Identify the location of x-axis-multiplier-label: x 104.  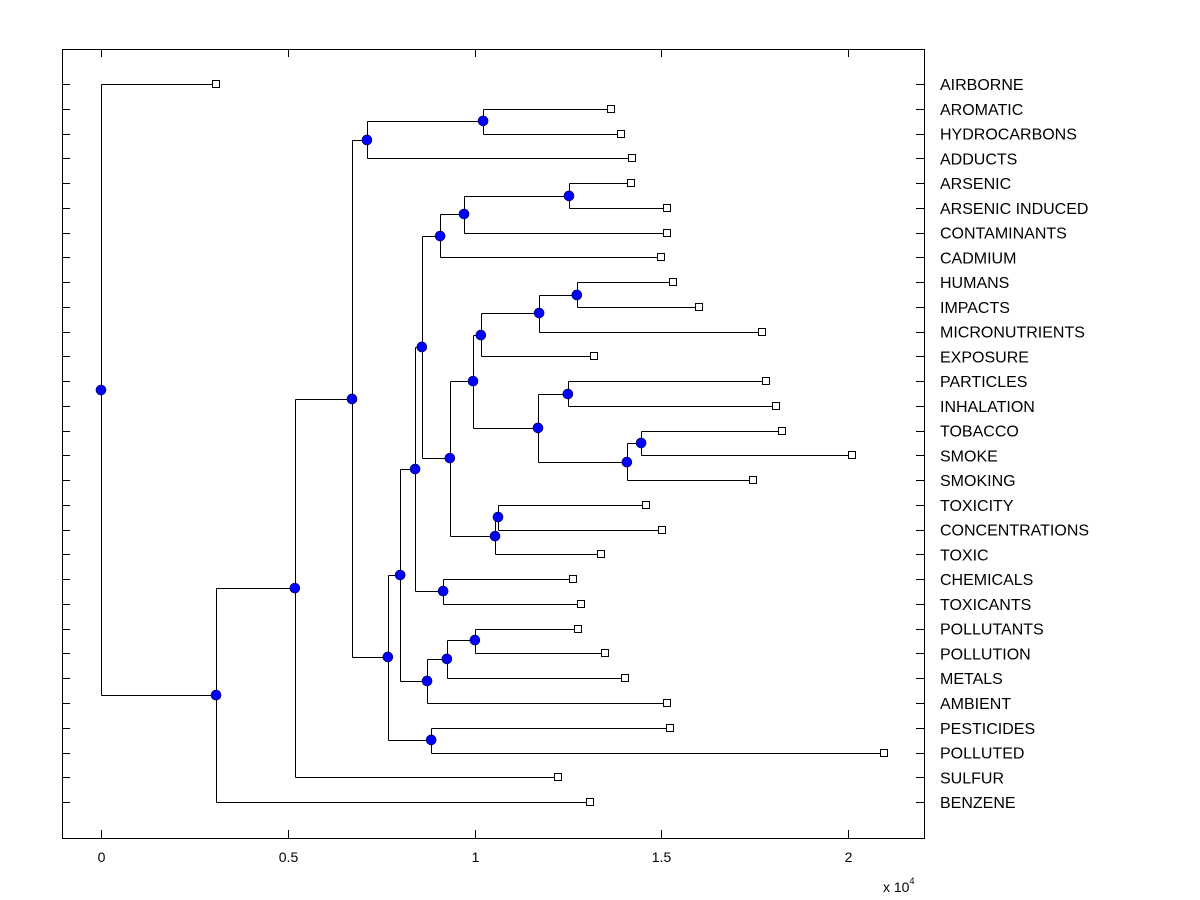
(898, 885).